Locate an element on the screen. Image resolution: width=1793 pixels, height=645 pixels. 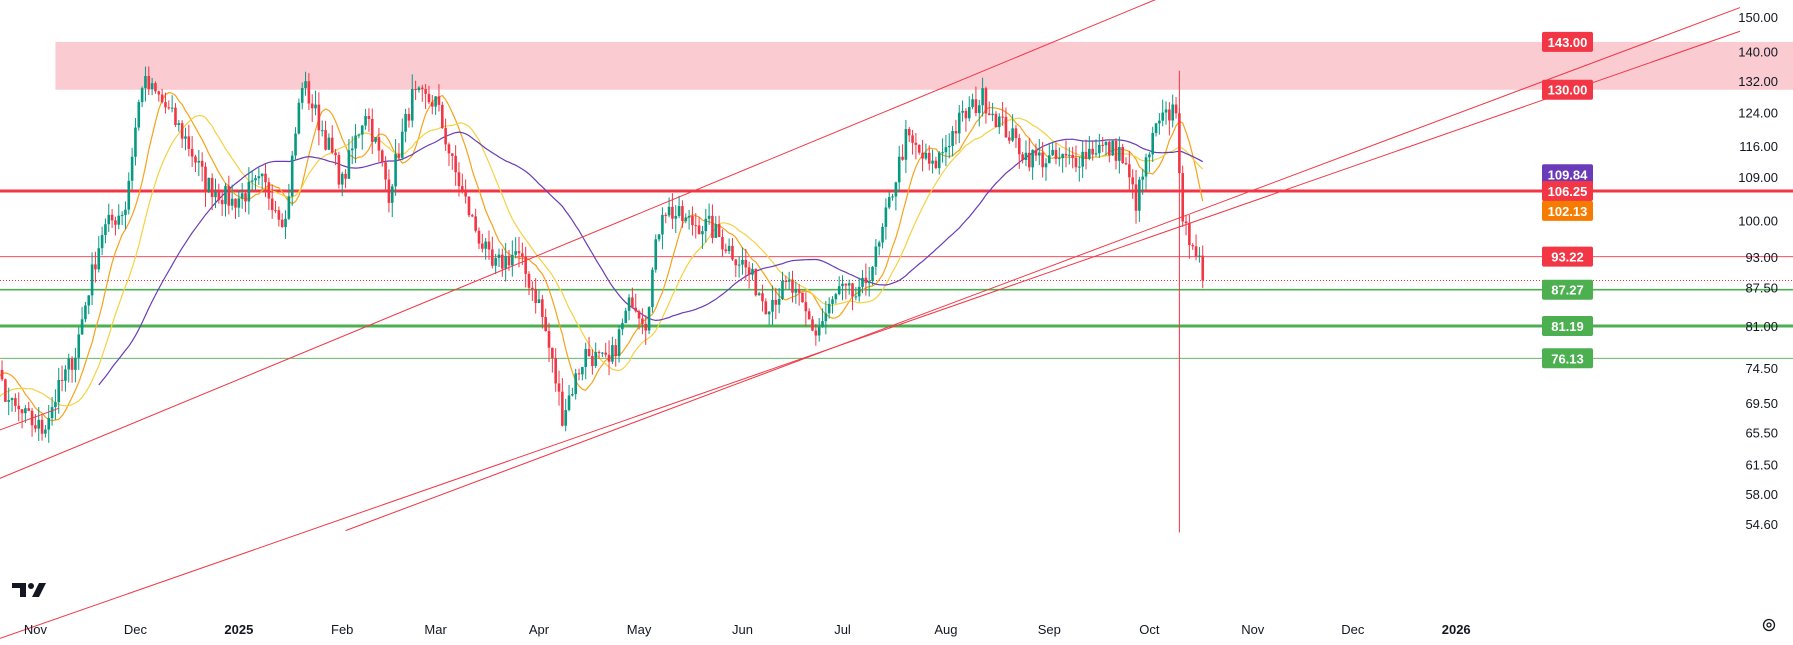
tradingview-logo-icon is located at coordinates (29, 590).